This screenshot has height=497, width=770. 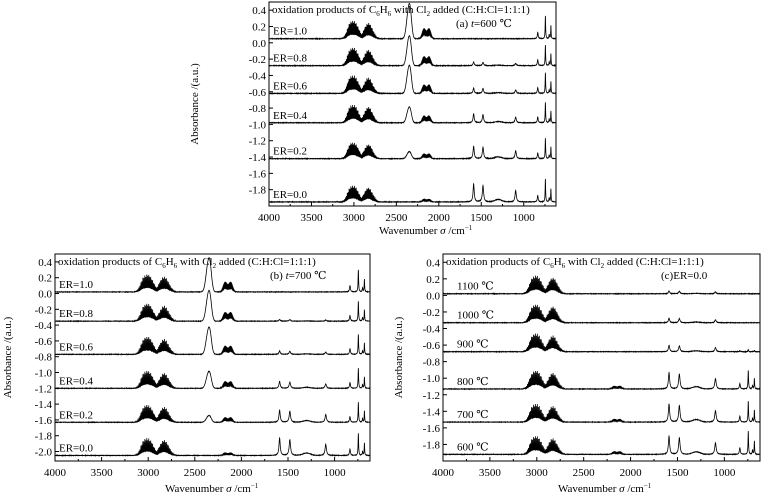 What do you see at coordinates (298, 276) in the screenshot?
I see `panel-label: (b) t=700 ℃` at bounding box center [298, 276].